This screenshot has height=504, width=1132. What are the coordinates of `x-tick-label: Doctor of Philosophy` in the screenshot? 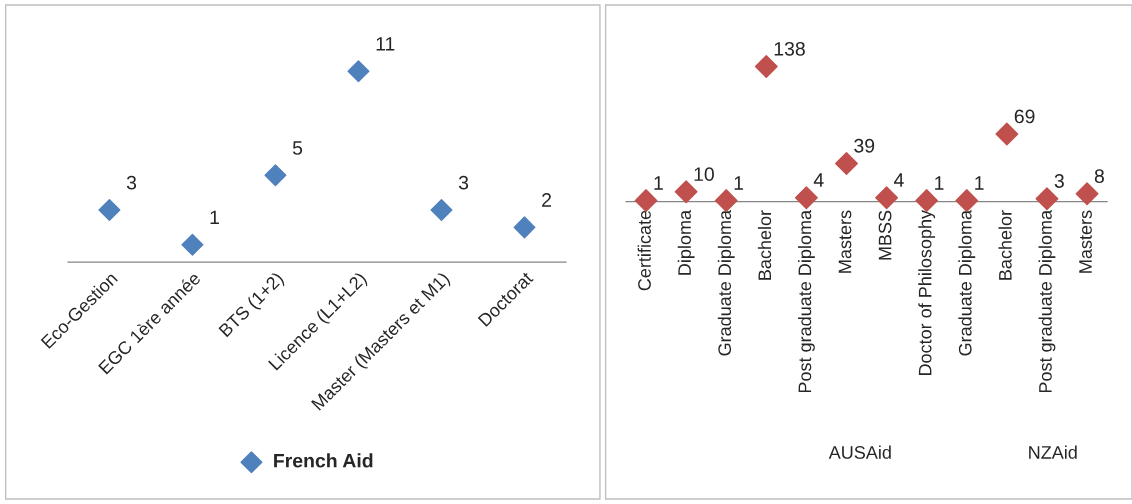 It's located at (927, 292).